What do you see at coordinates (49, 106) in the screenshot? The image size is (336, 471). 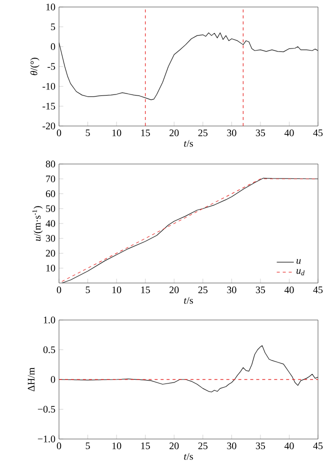 I see `y-tick-label: -15` at bounding box center [49, 106].